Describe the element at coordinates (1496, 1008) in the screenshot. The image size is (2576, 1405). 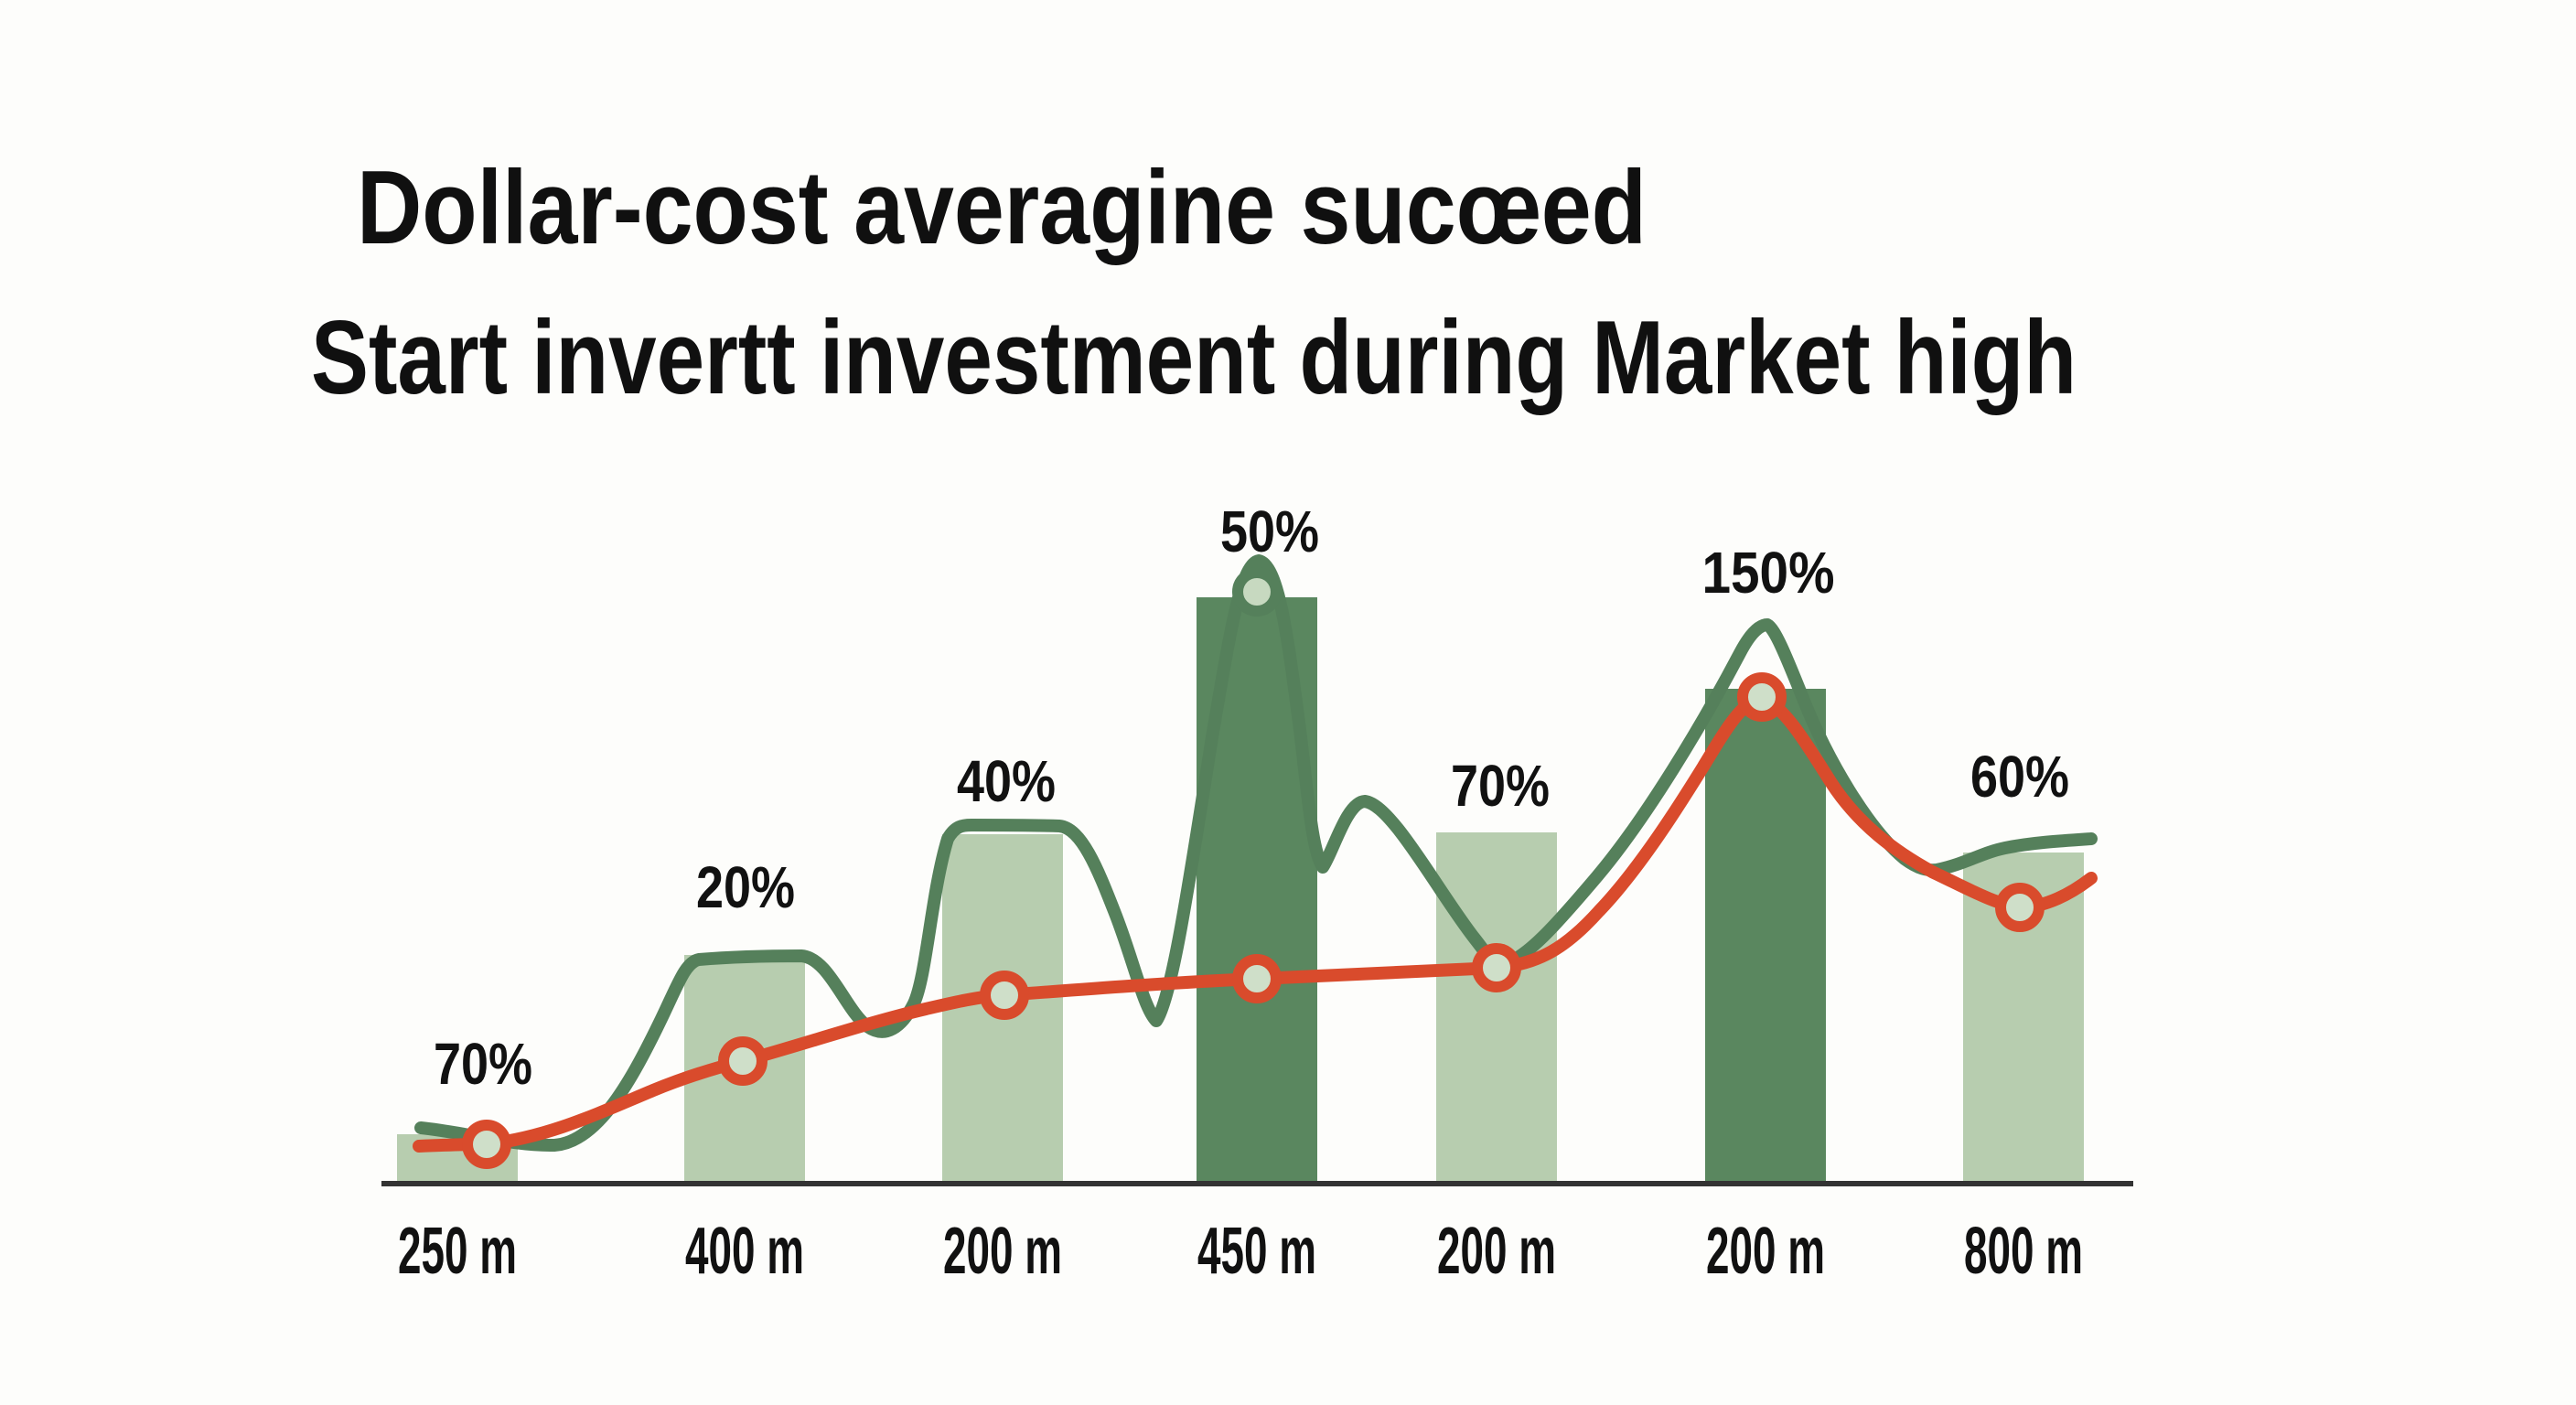
I see `bar-200m-70%` at that location.